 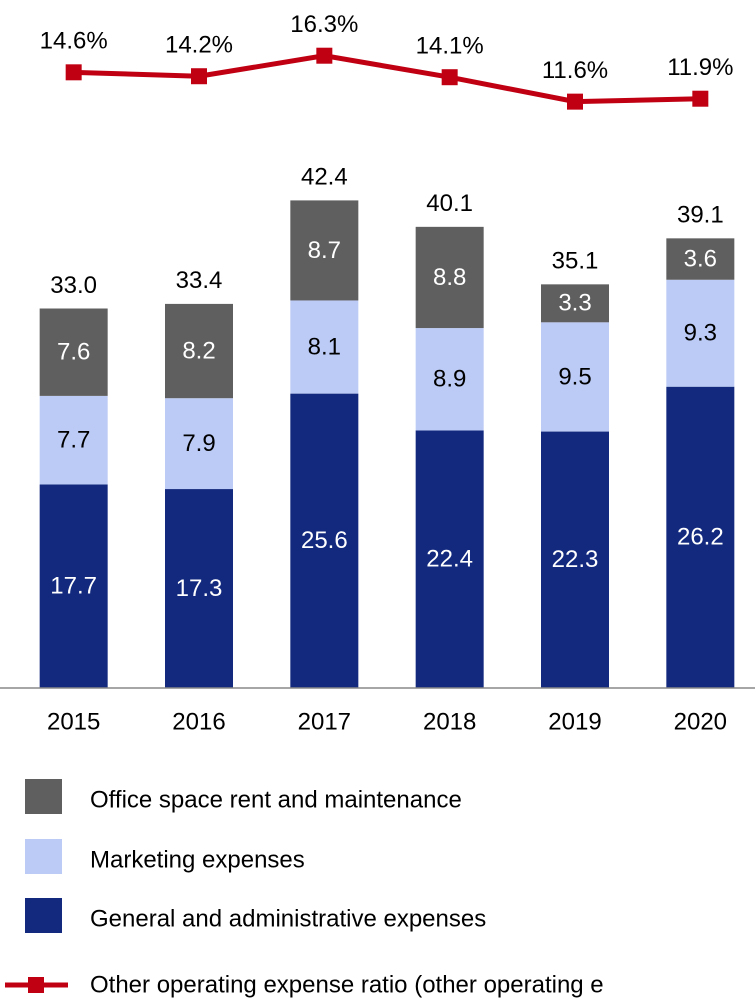 What do you see at coordinates (324, 24) in the screenshot?
I see `ratio-label: 16.3%` at bounding box center [324, 24].